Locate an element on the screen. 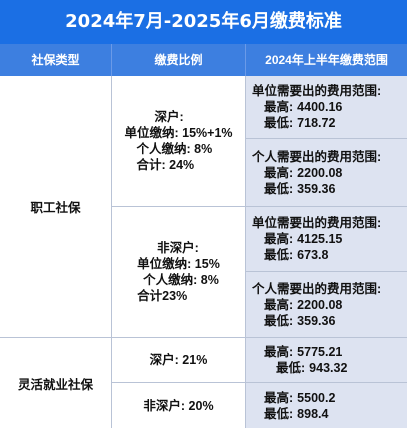  ratio-line: 非深户: is located at coordinates (178, 248).